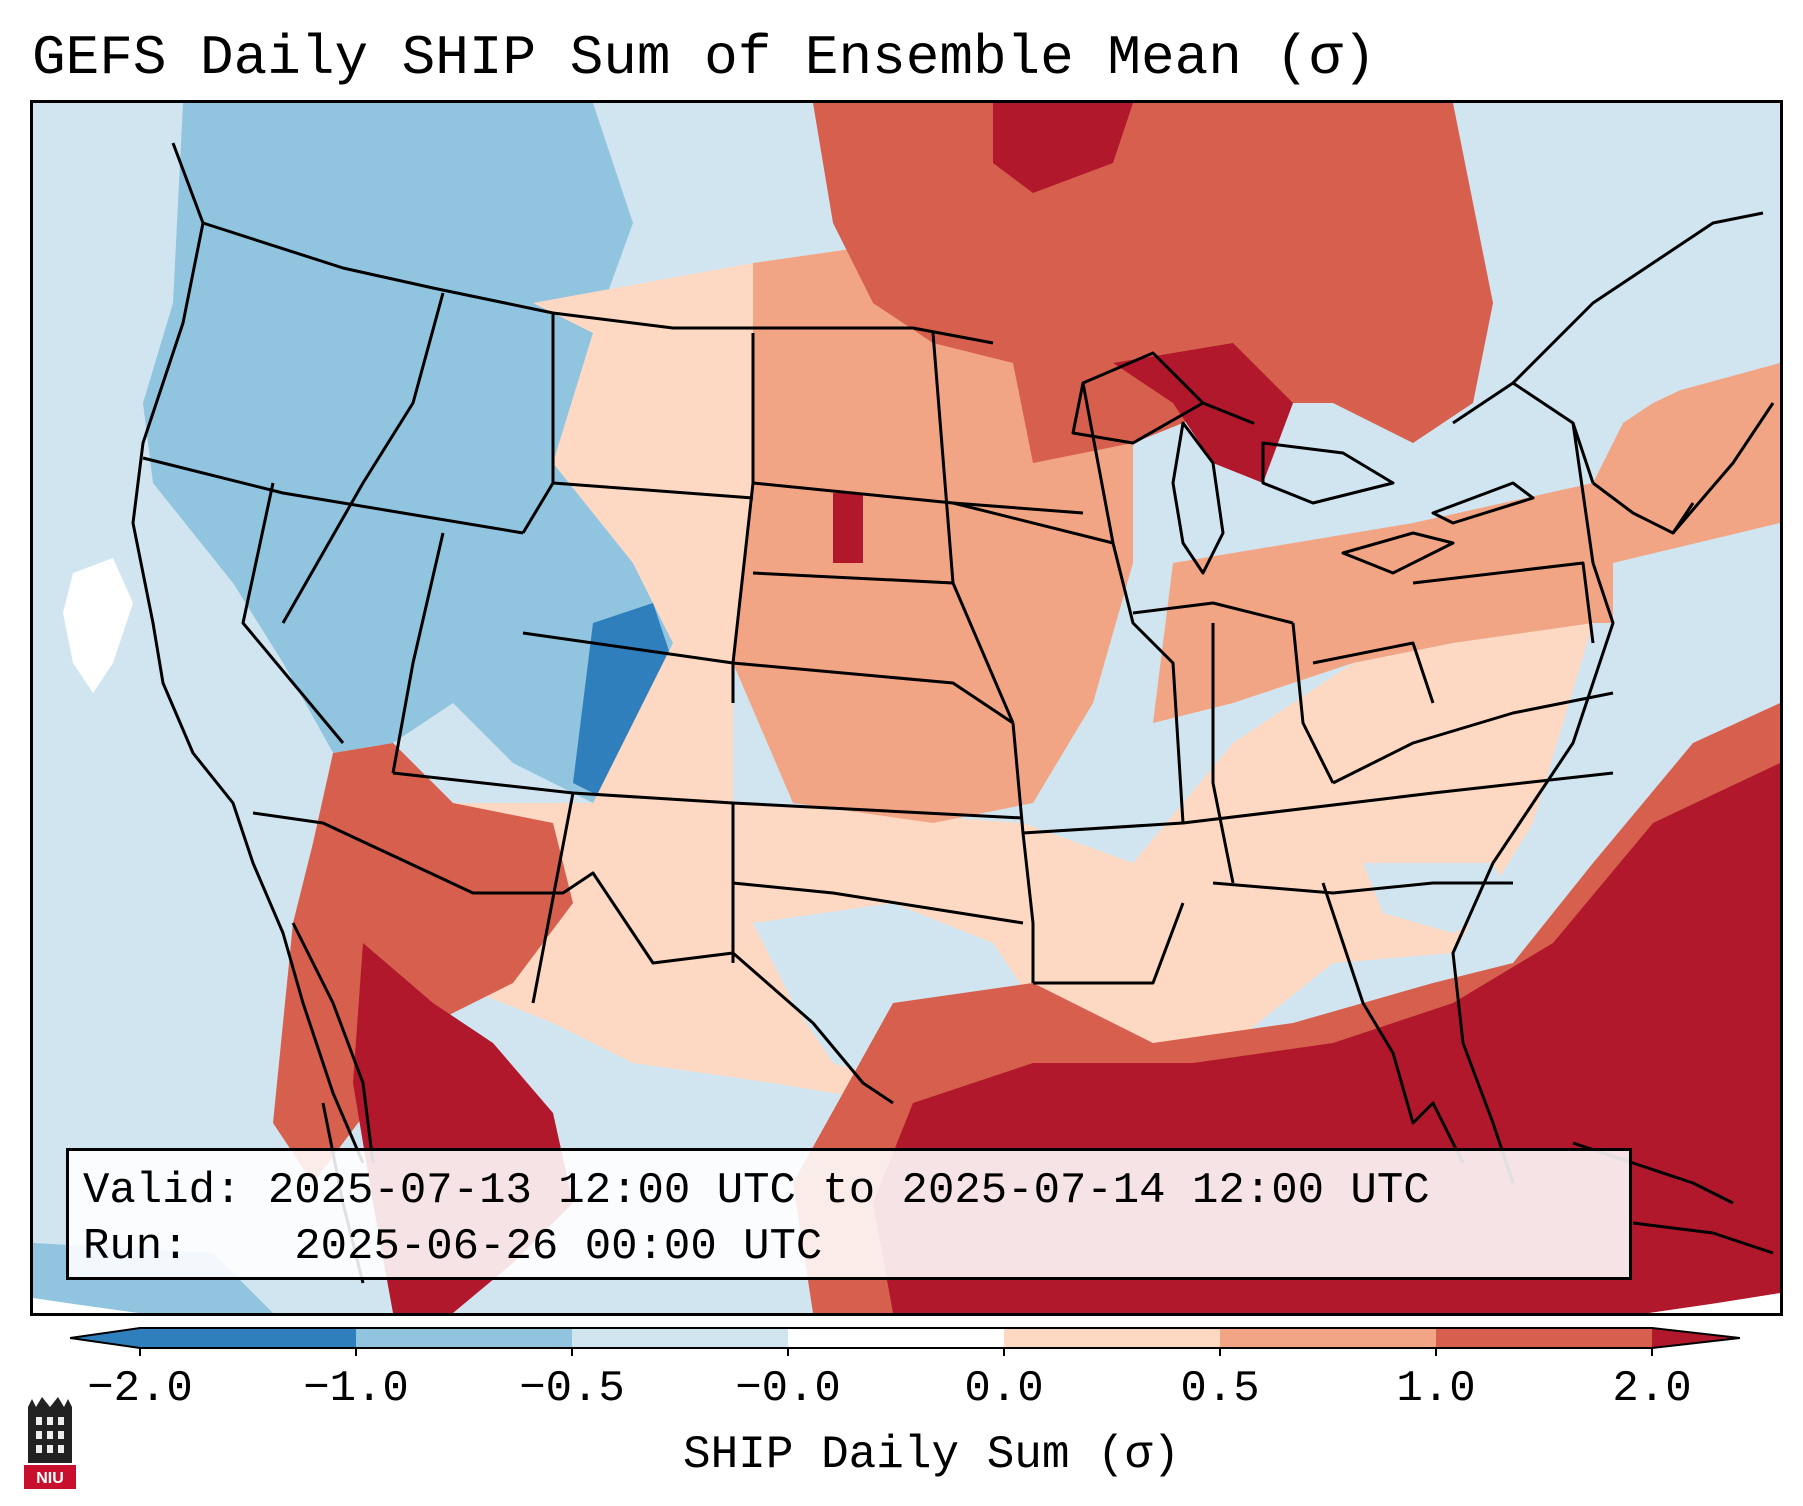  What do you see at coordinates (233, 643) in the screenshot?
I see `west-light-blue` at bounding box center [233, 643].